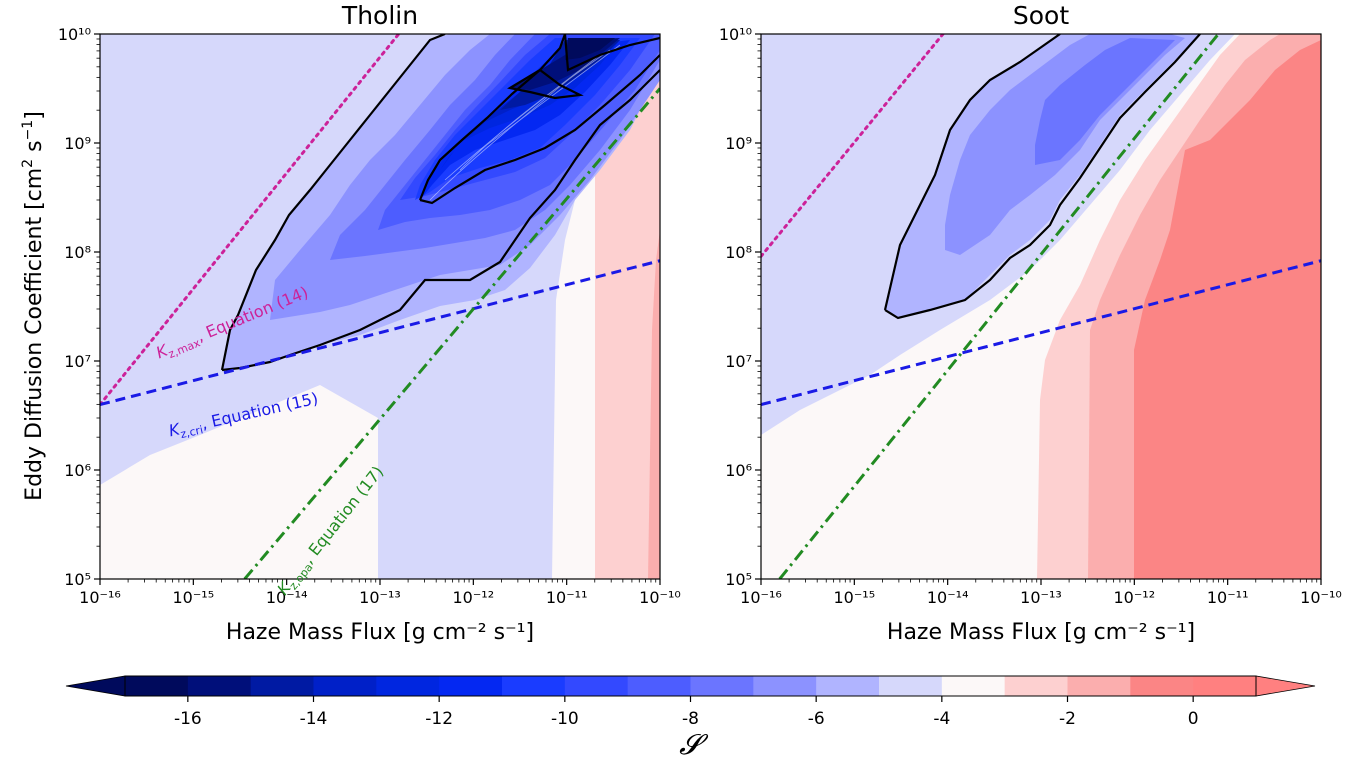  I want to click on tholin-title: Tholin, so click(379, 15).